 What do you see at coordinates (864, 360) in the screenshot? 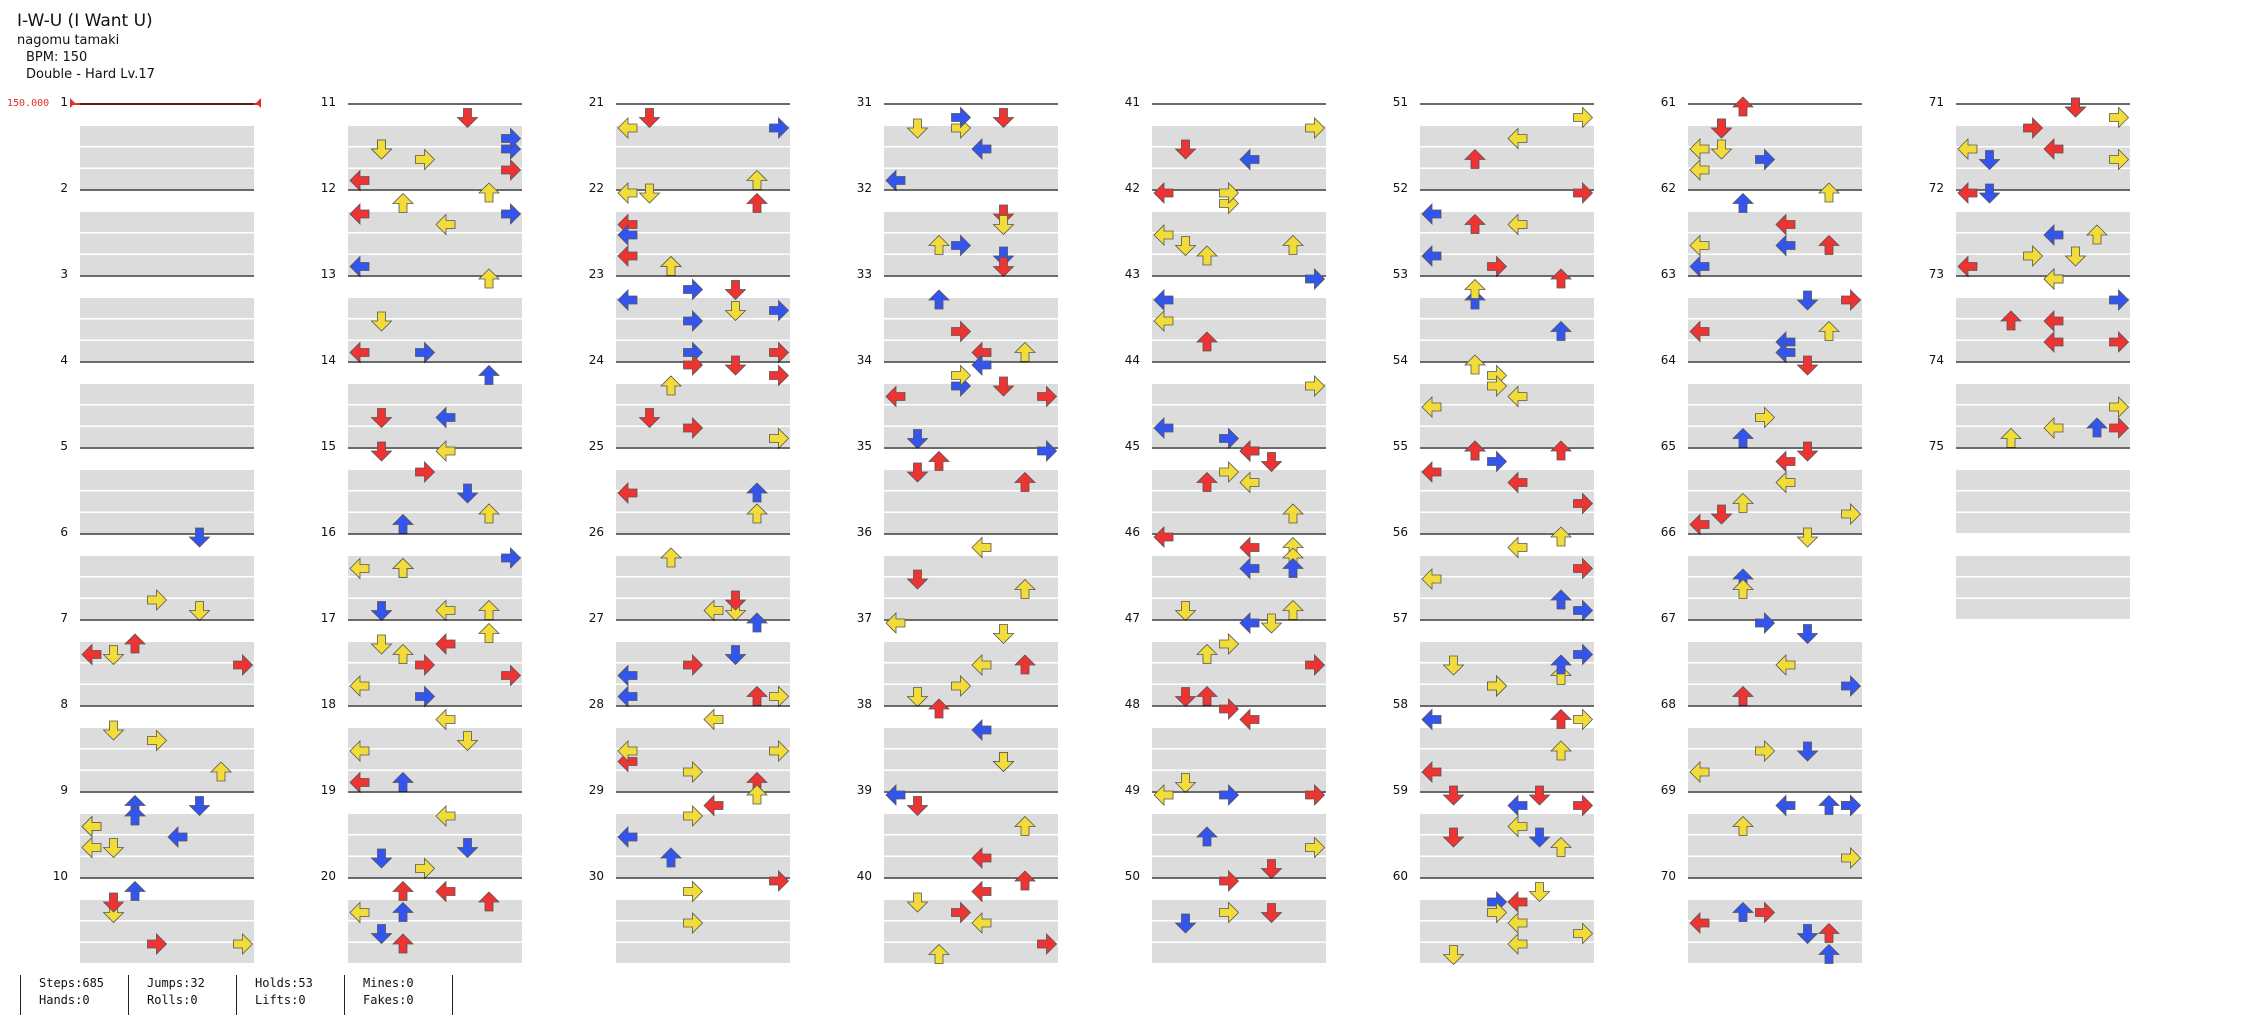
I see `measure-number: 34` at bounding box center [864, 360].